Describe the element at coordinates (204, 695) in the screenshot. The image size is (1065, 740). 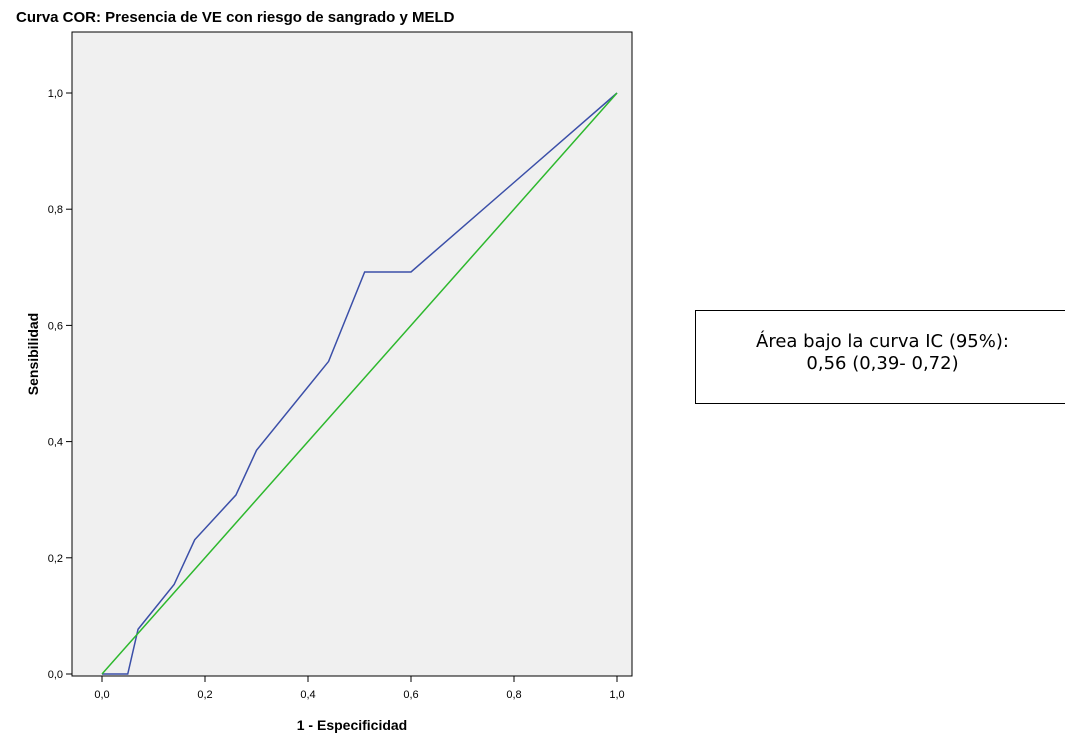
I see `x-tick-label: 0,2` at that location.